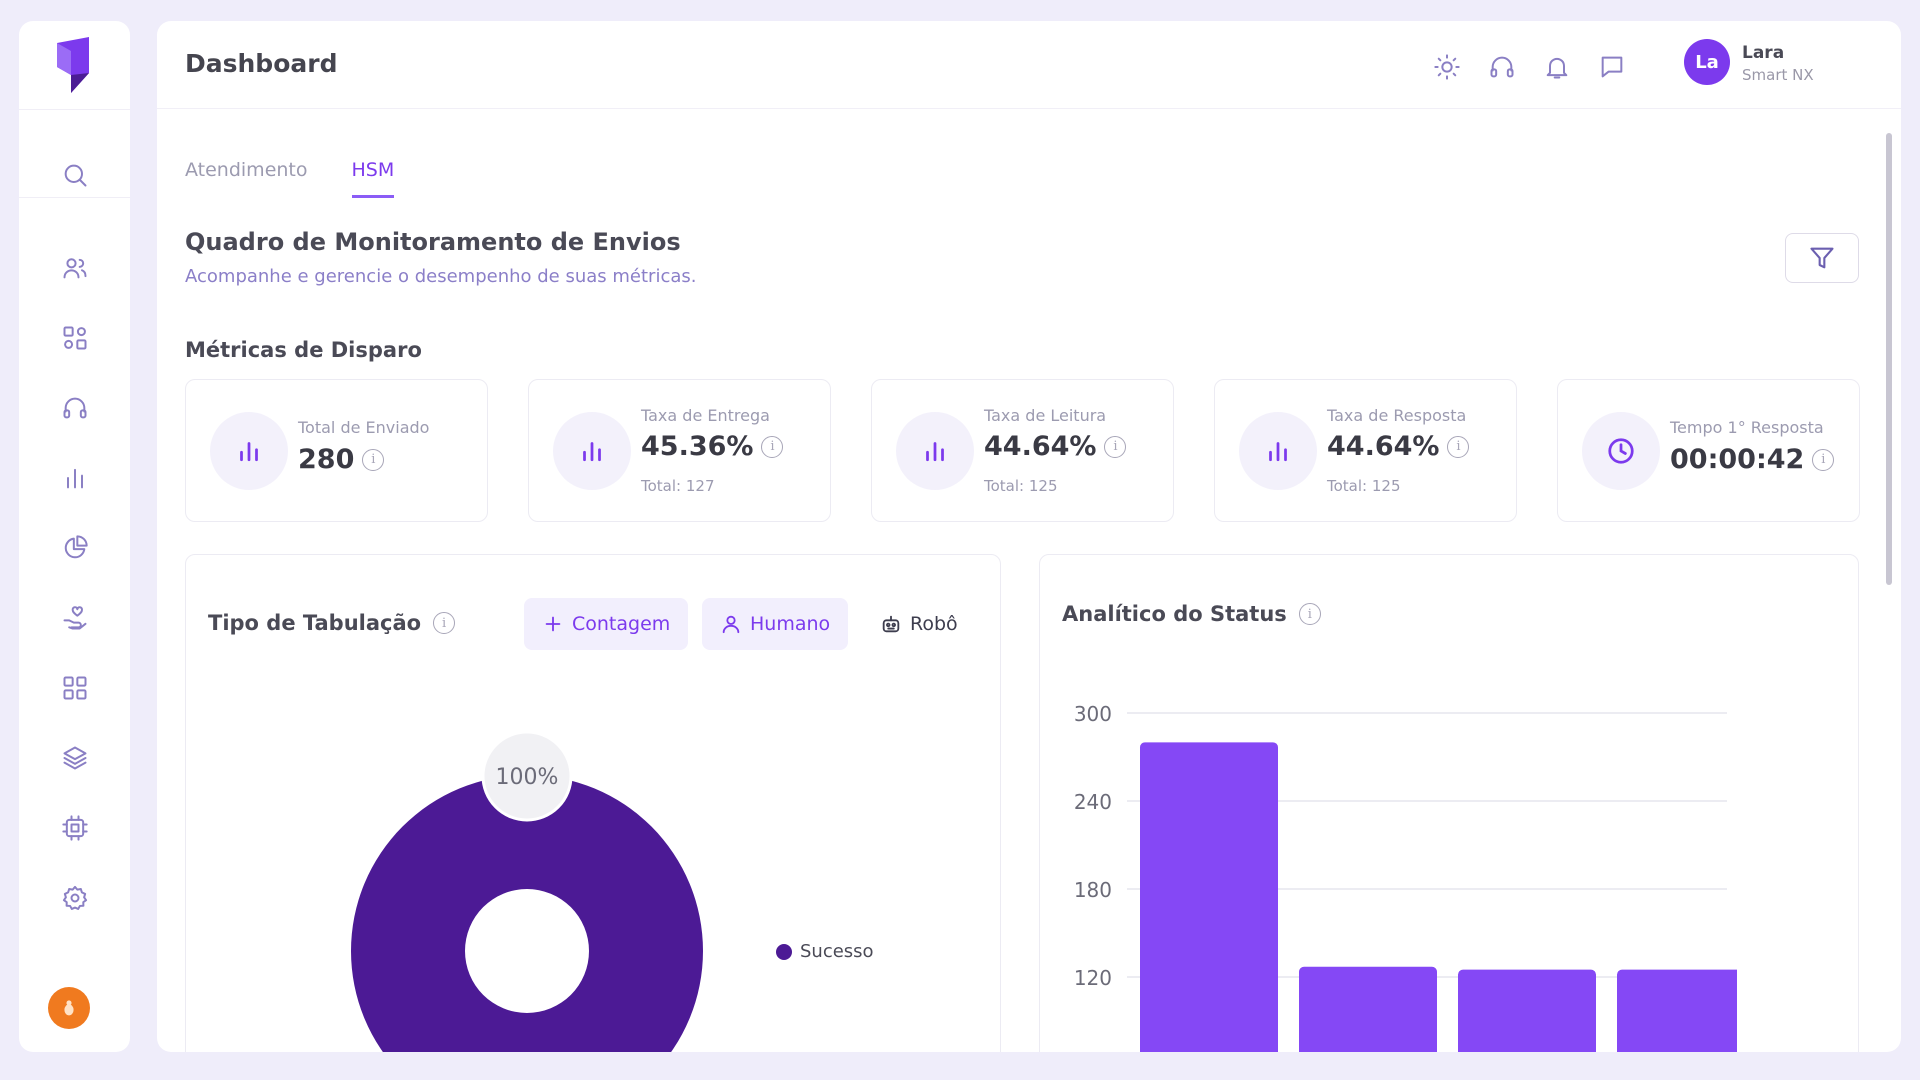 The height and width of the screenshot is (1080, 1920). I want to click on metric-label: Tempo 1° Resposta, so click(1747, 427).